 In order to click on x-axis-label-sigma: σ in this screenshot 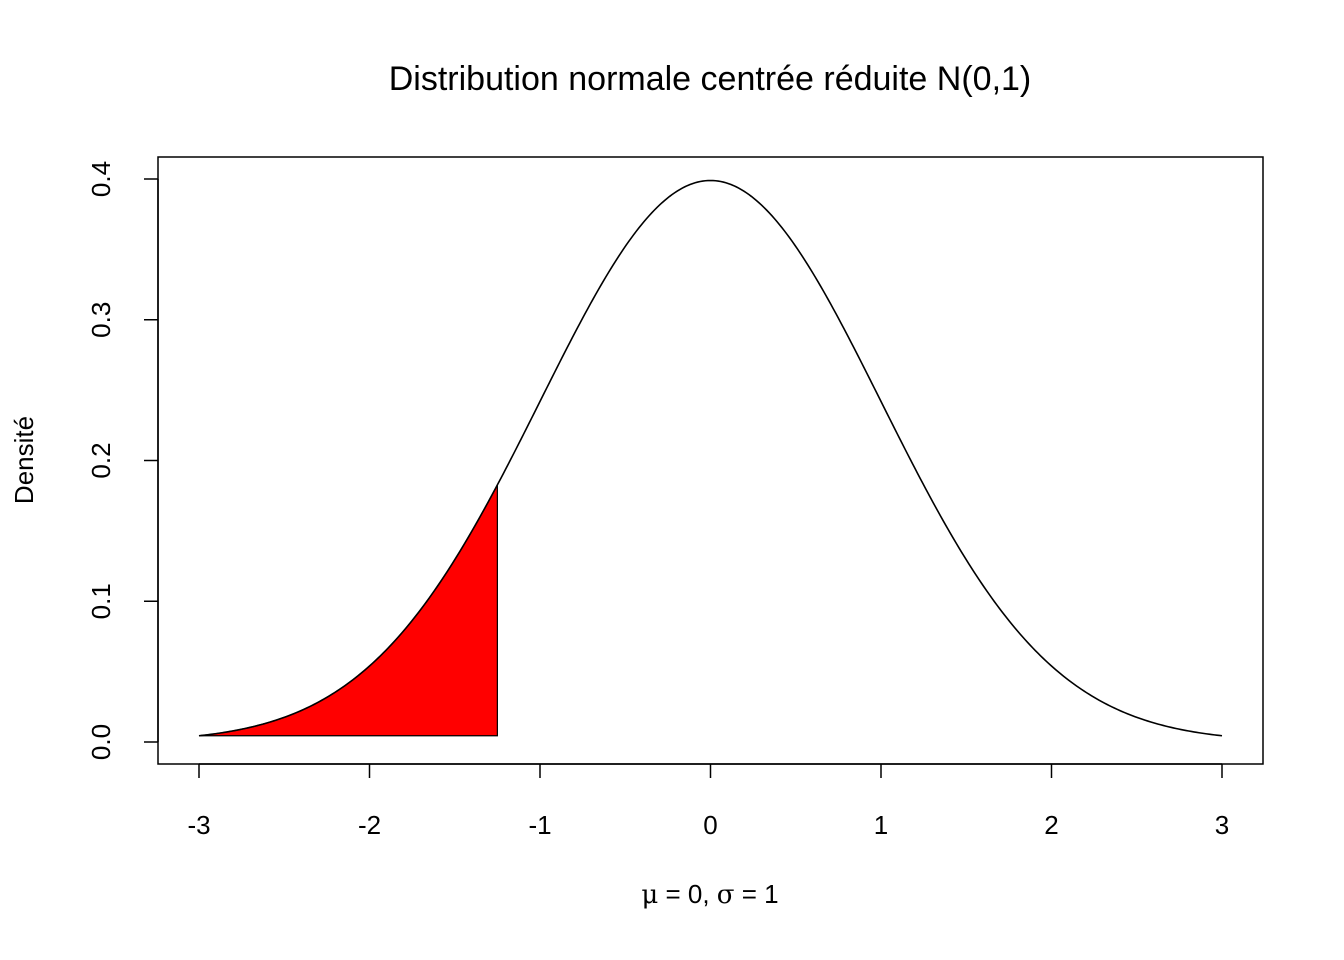, I will do `click(726, 895)`.